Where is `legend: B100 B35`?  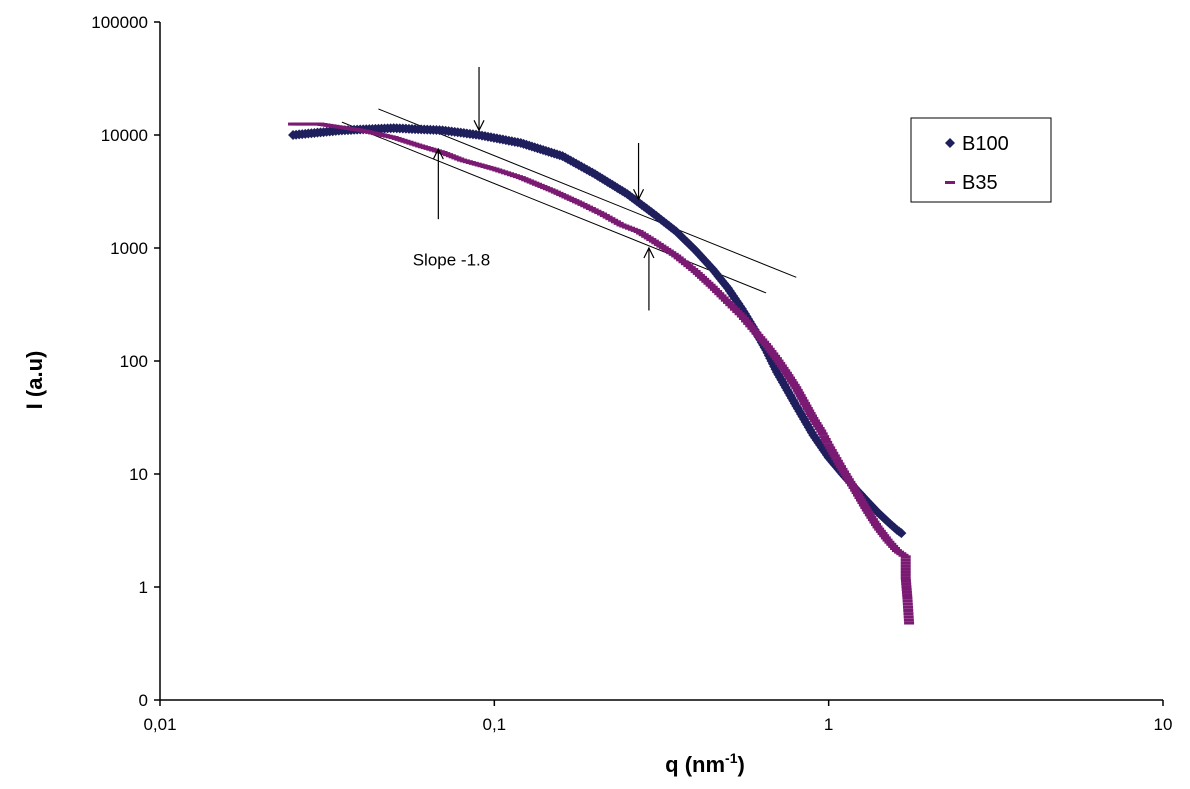 legend: B100 B35 is located at coordinates (981, 160).